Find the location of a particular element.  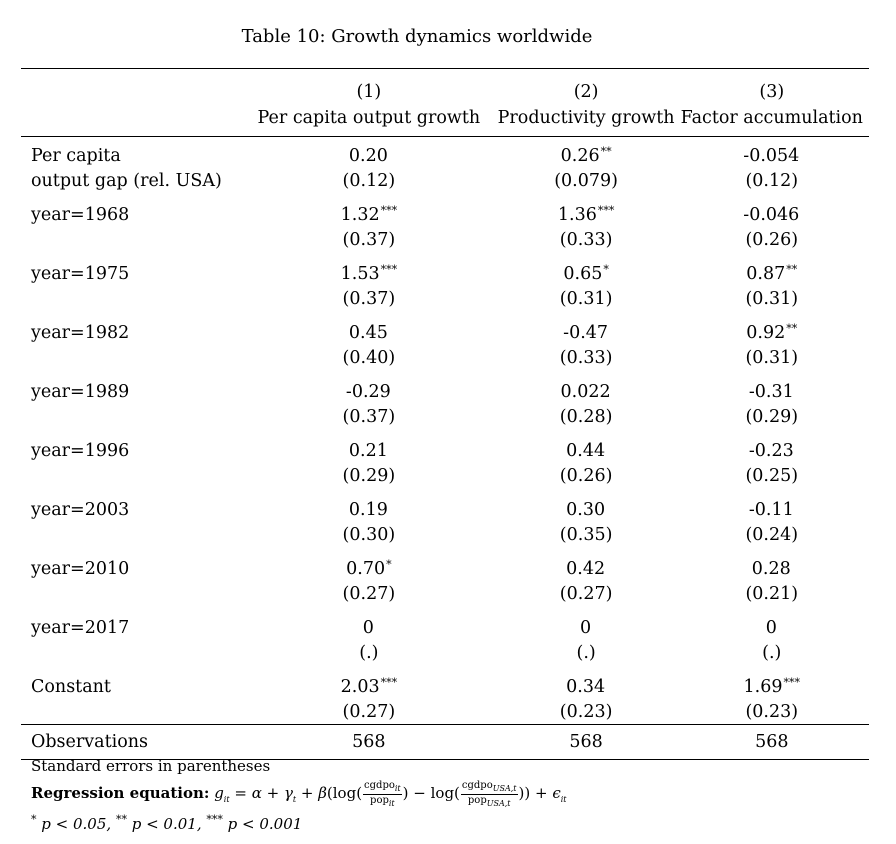

row-label: year=1975 is located at coordinates (80, 273).